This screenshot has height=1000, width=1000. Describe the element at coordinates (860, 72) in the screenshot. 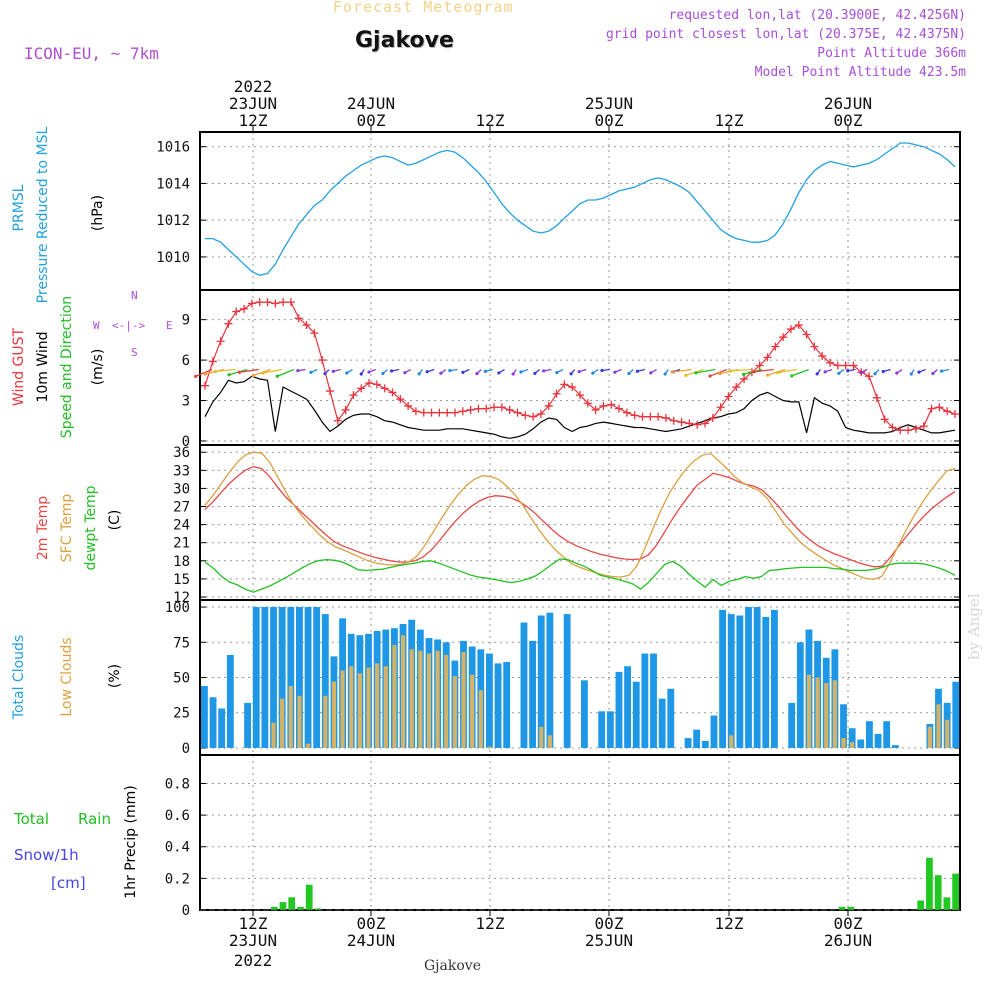

I see `model-altitude: Model Point Altitude 423.5m` at that location.